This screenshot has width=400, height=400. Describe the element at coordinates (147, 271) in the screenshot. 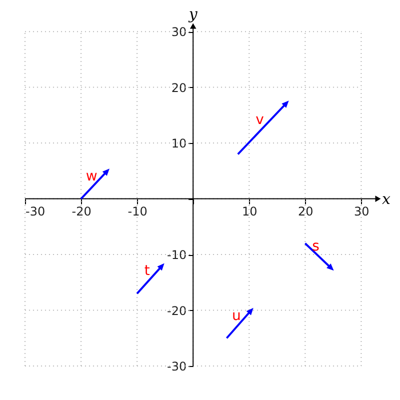

I see `series-label: t` at that location.